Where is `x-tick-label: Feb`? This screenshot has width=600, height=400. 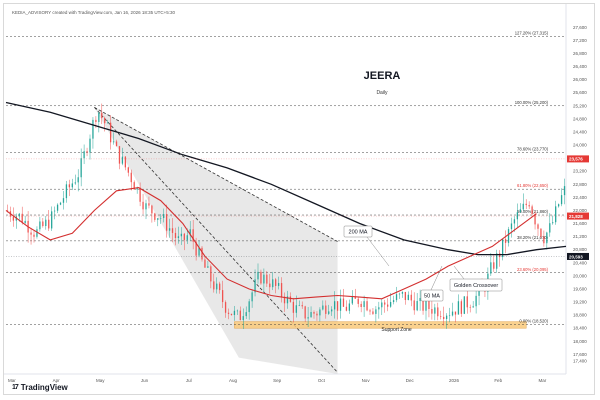
x-tick-label: Feb is located at coordinates (498, 380).